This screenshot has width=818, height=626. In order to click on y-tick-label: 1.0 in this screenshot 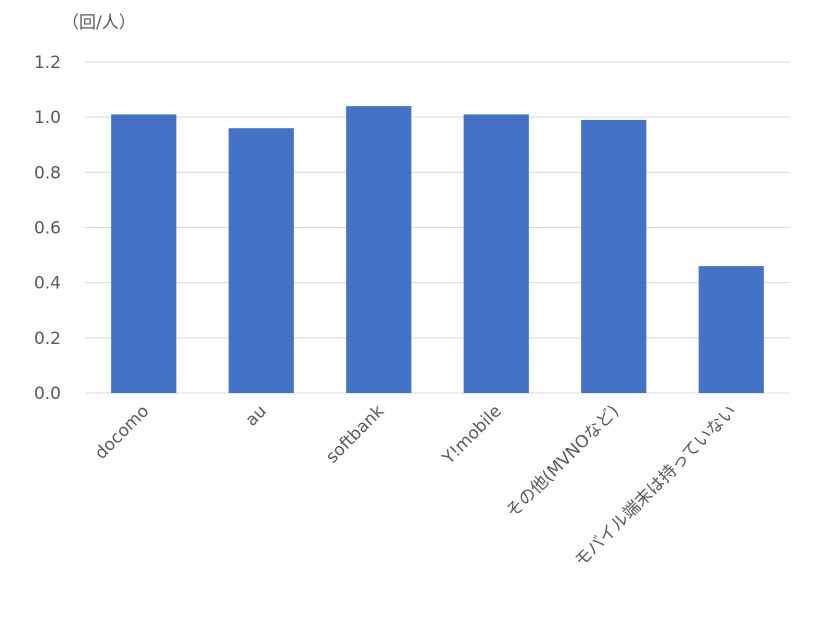, I will do `click(47, 118)`.